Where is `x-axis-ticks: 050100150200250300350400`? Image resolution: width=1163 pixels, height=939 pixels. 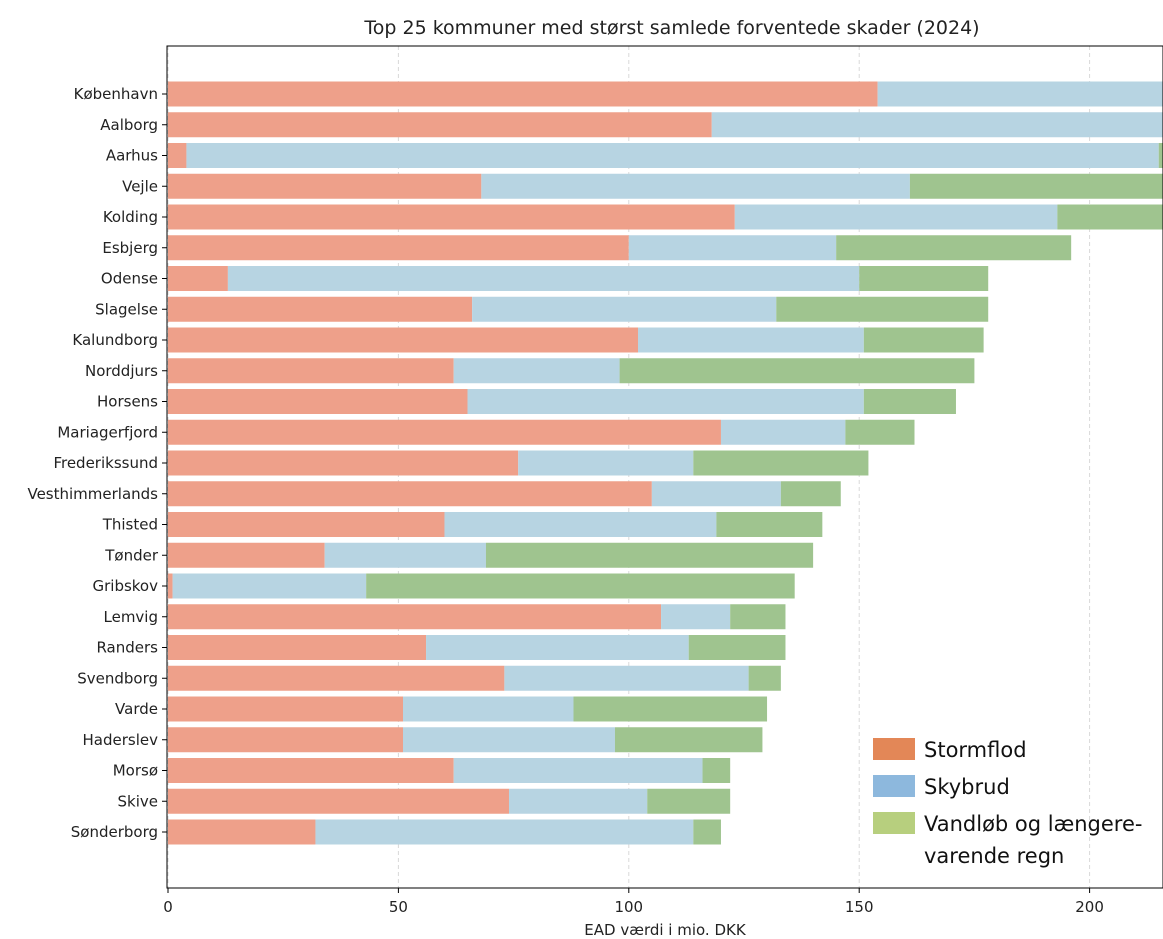
x-axis-ticks: 050100150200250300350400 is located at coordinates (633, 902).